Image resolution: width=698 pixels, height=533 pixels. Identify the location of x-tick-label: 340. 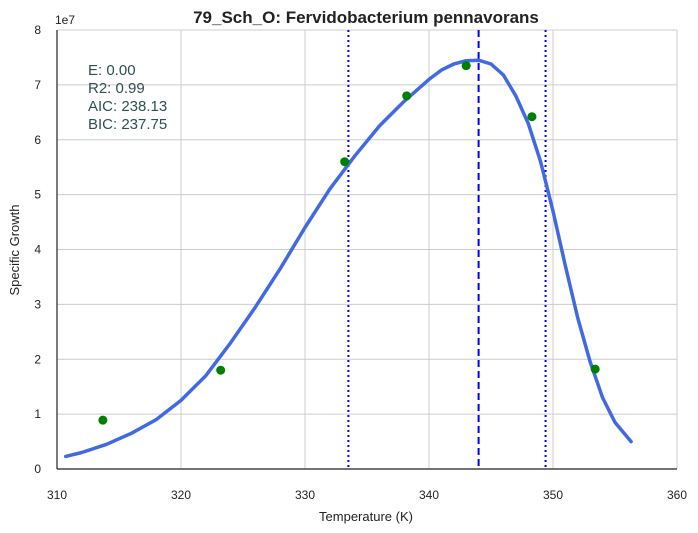
(429, 495).